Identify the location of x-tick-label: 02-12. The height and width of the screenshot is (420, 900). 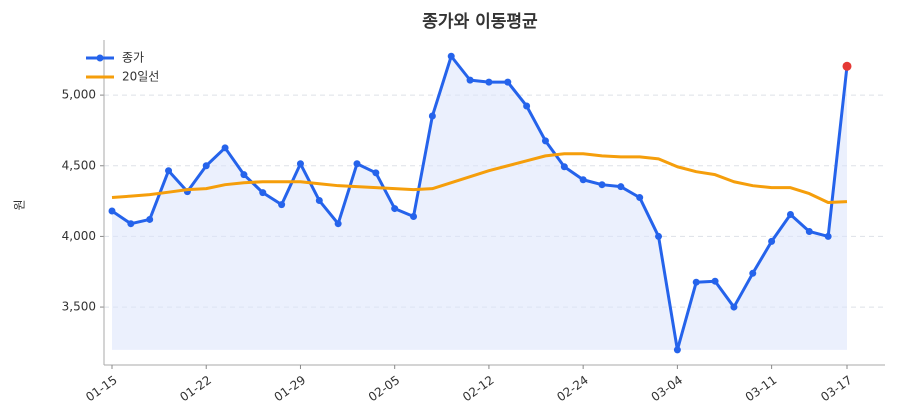
(478, 388).